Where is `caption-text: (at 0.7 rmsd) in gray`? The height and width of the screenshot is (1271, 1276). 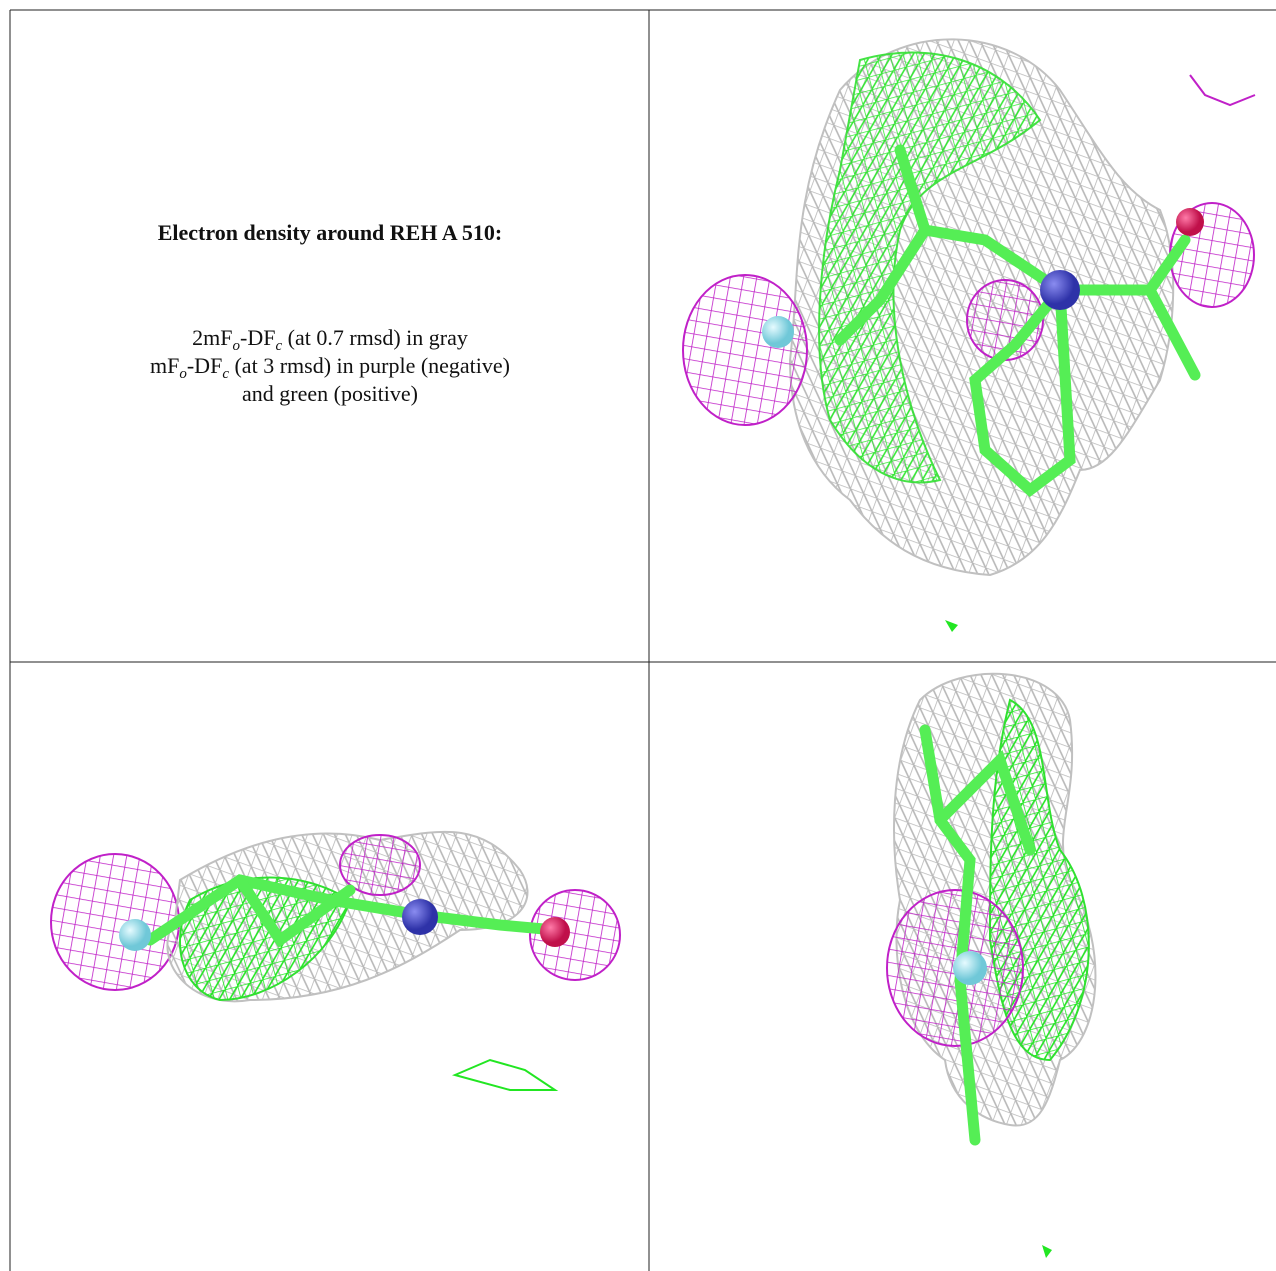
caption-text: (at 0.7 rmsd) in gray is located at coordinates (375, 337).